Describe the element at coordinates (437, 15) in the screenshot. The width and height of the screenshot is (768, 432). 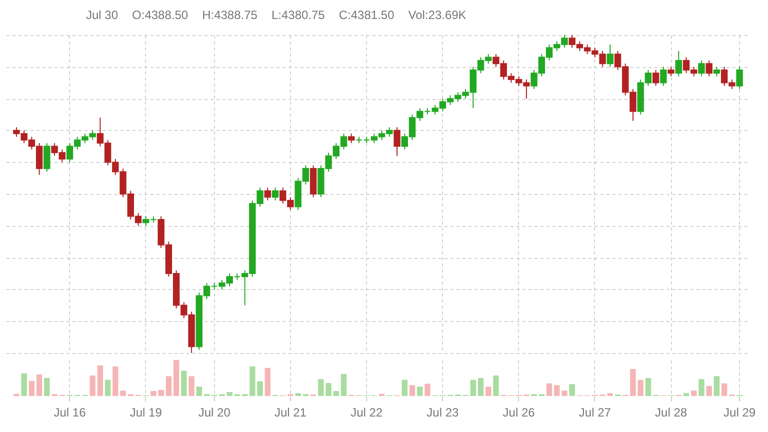
I see `text: Vol:23.69K` at that location.